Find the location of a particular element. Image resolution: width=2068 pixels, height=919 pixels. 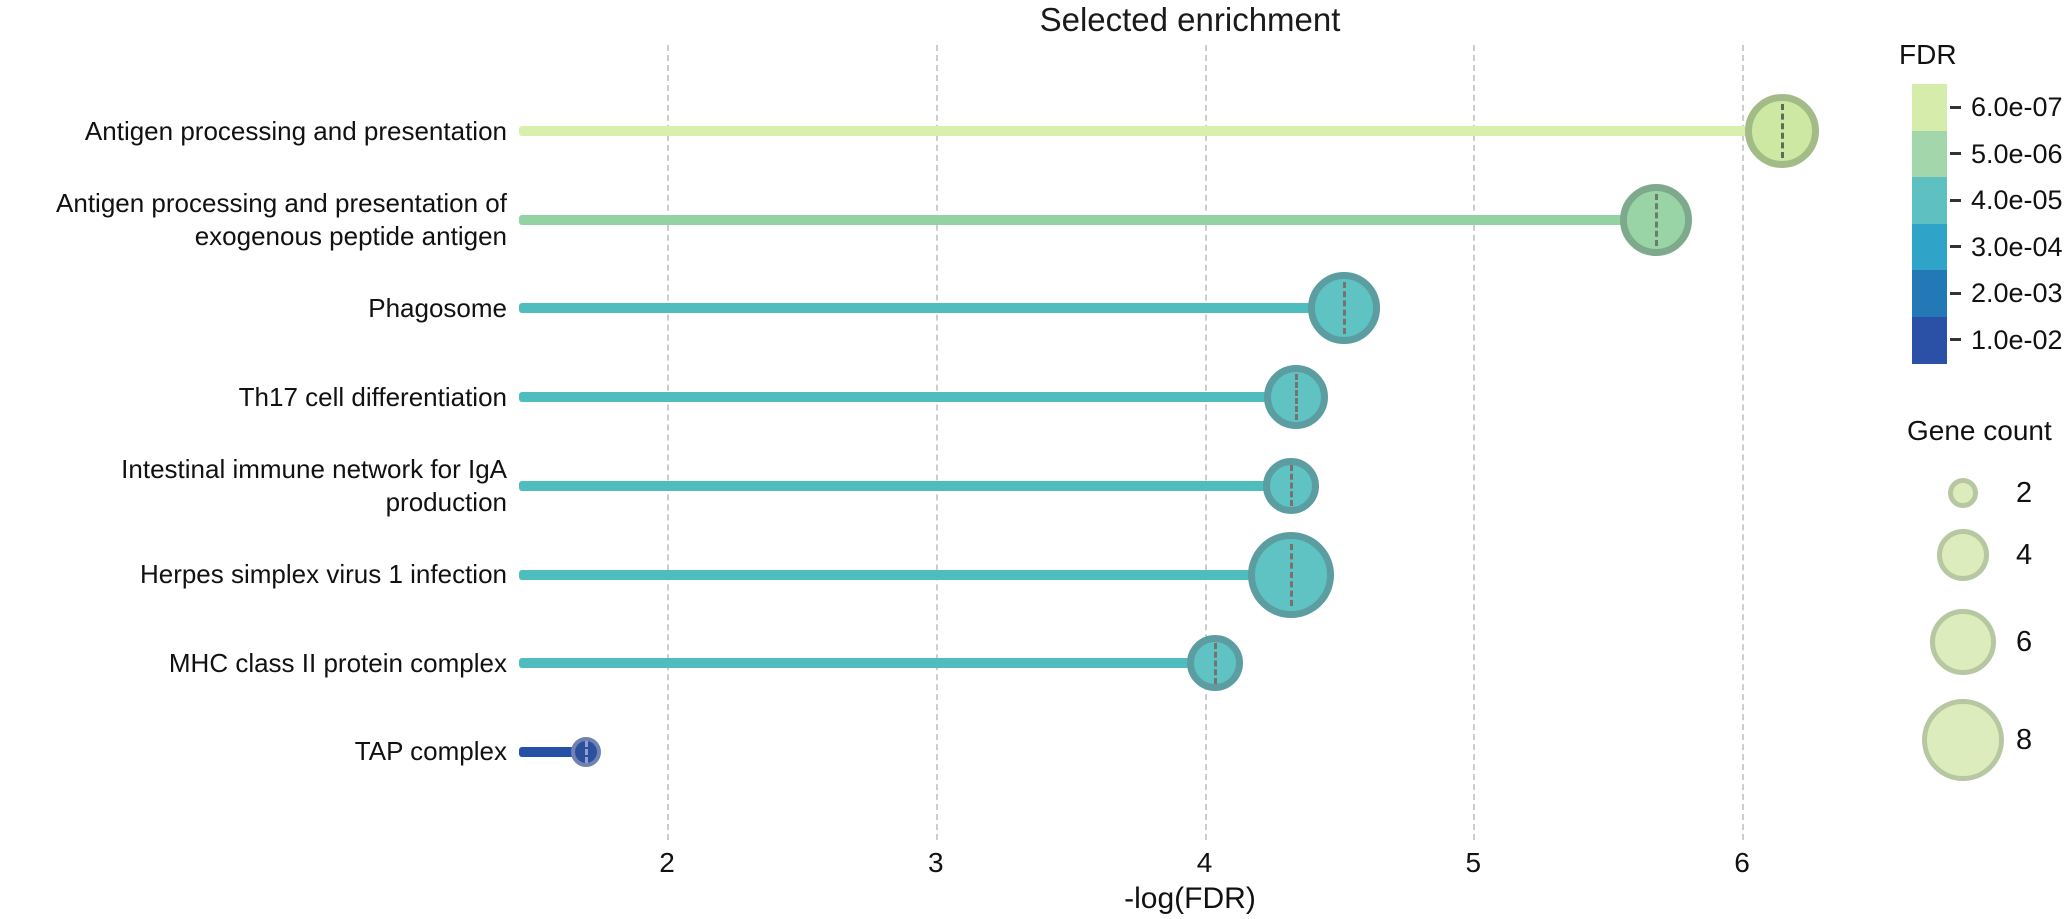

category-label: Herpes simplex virus 1 infection is located at coordinates (323, 574).